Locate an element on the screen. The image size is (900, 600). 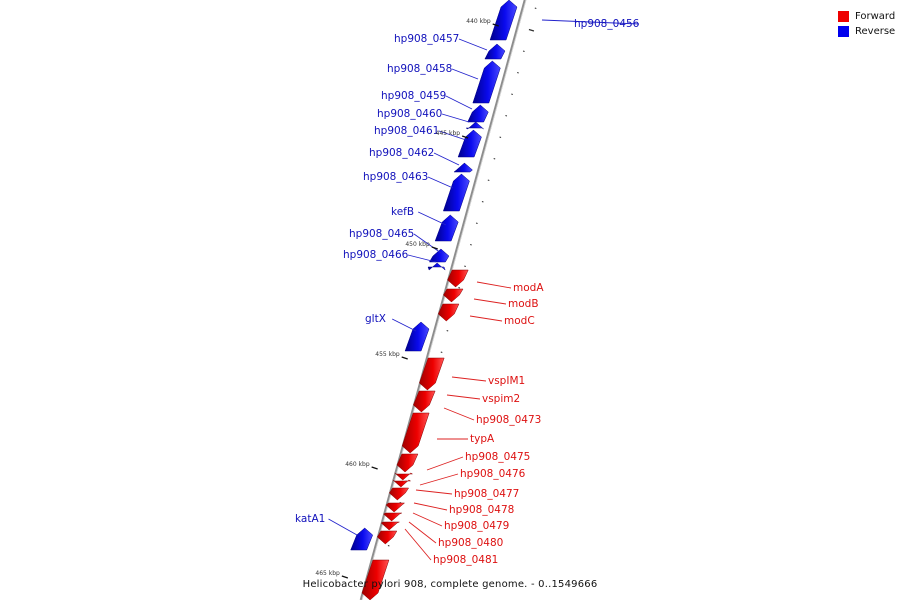
gene-label: hp908_0459 is located at coordinates (413, 96).